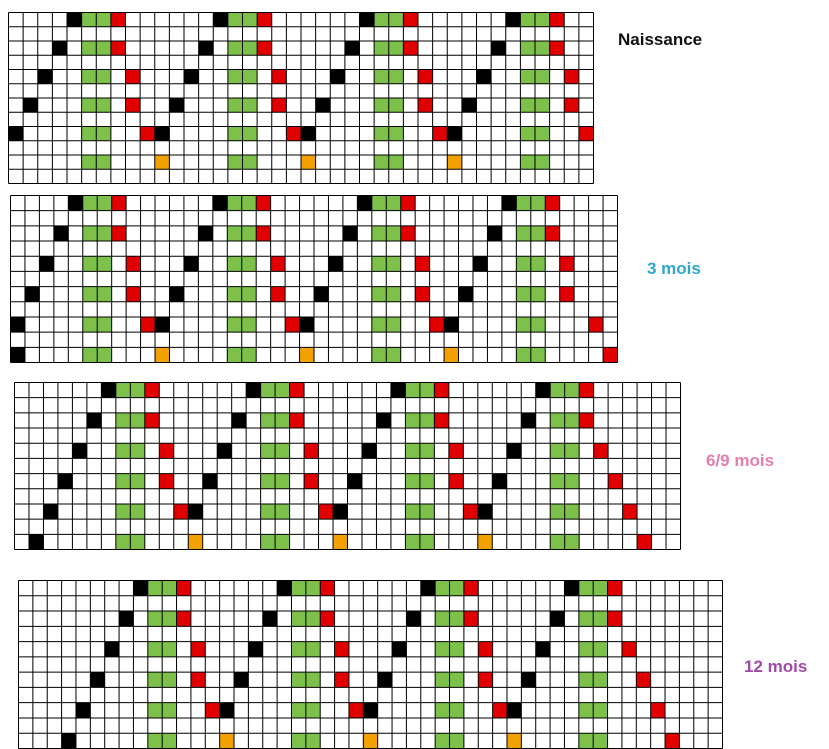 This screenshot has width=829, height=749. Describe the element at coordinates (776, 666) in the screenshot. I see `size-label-12-mois: 12 mois` at that location.